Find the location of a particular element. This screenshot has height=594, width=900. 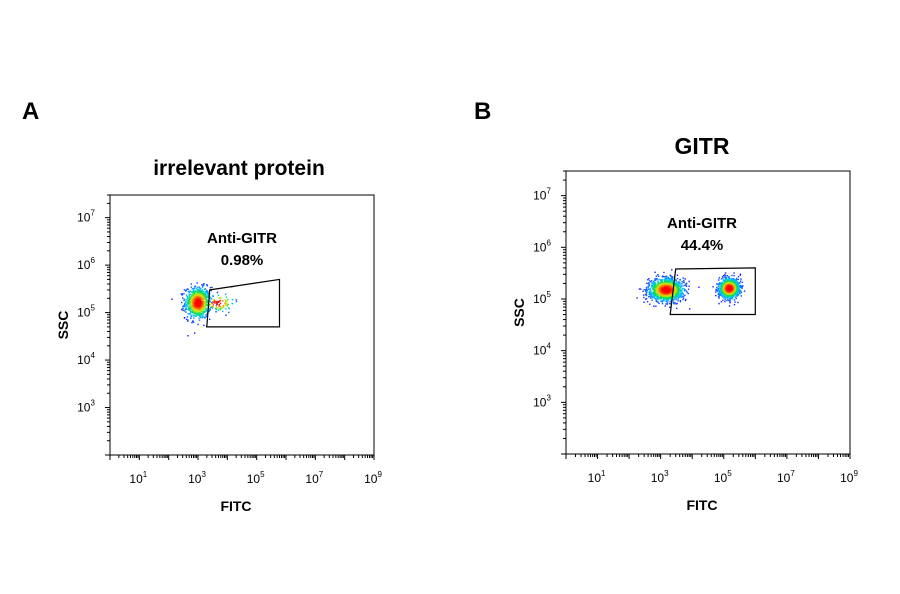

x-tick-label: 109 is located at coordinates (373, 478).